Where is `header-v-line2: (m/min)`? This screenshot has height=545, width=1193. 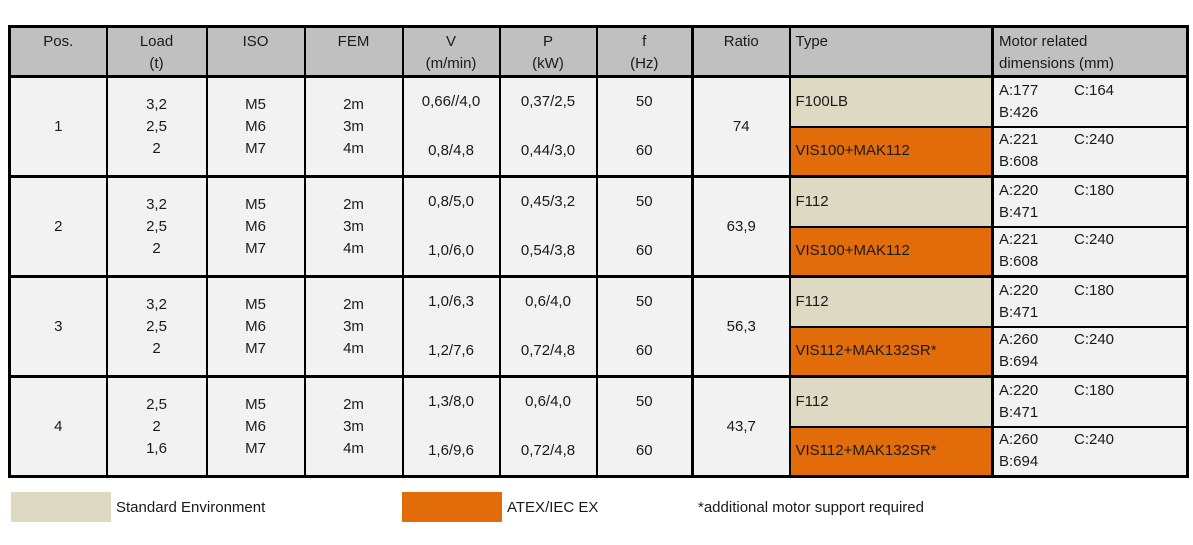
header-v-line2: (m/min) is located at coordinates (451, 63).